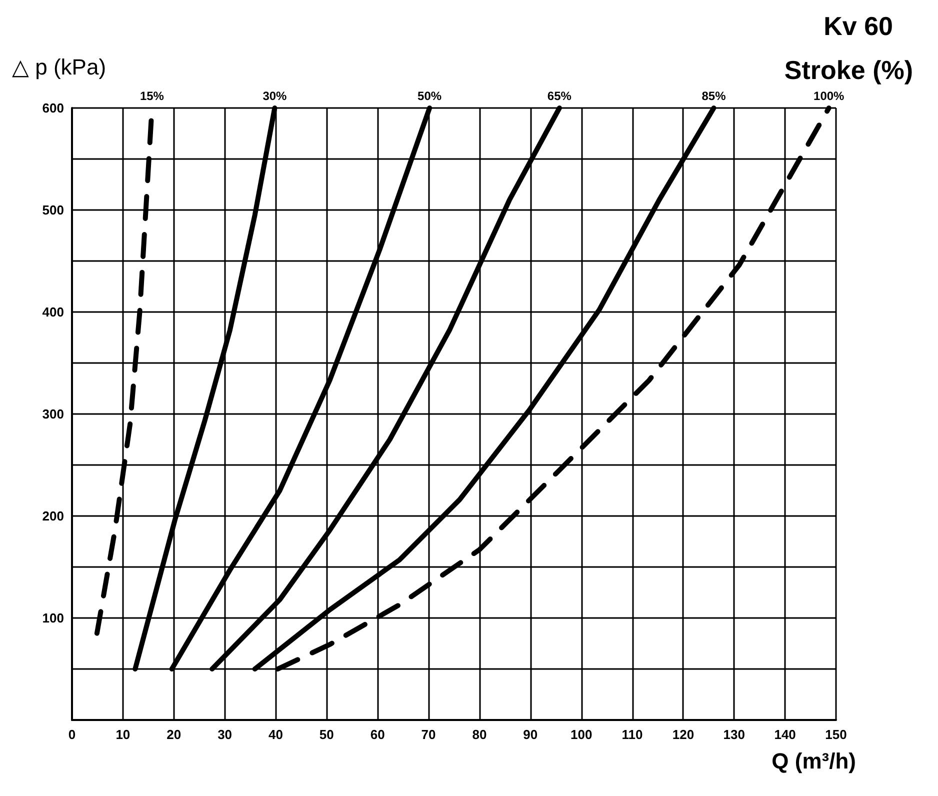 The height and width of the screenshot is (796, 938). What do you see at coordinates (714, 96) in the screenshot?
I see `series-label: 85%` at bounding box center [714, 96].